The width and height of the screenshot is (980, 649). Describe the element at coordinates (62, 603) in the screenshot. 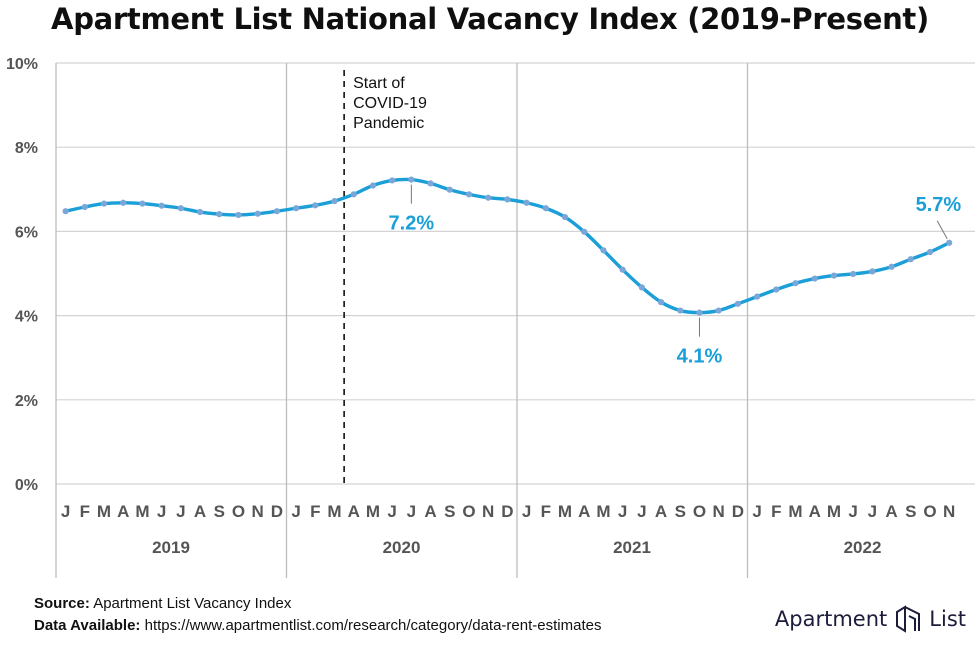

I see `source-label: Source:` at that location.